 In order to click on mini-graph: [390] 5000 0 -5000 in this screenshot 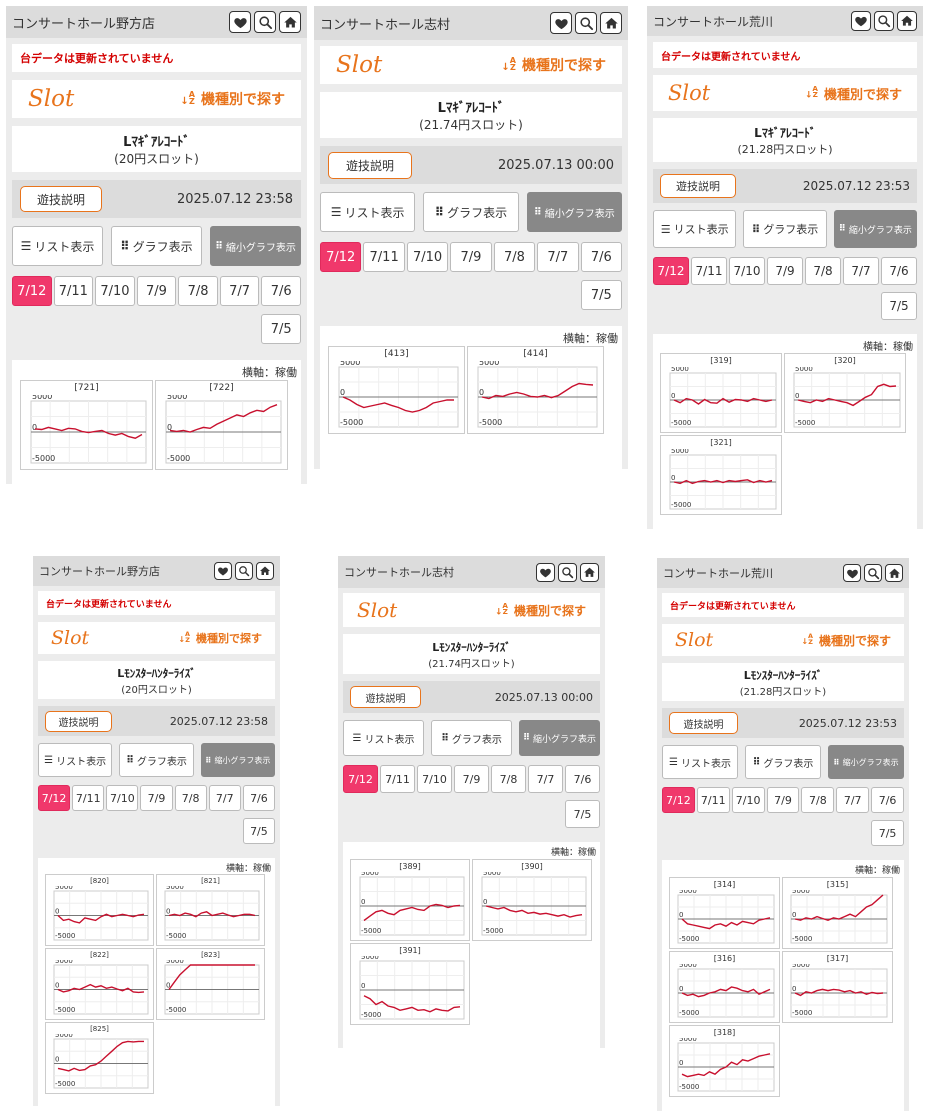, I will do `click(532, 900)`.